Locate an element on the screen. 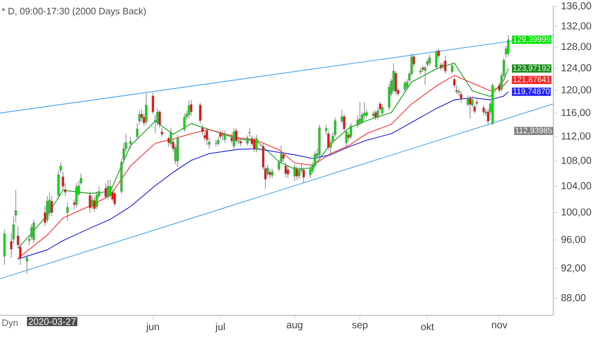  annotation: 121,87641 is located at coordinates (531, 80).